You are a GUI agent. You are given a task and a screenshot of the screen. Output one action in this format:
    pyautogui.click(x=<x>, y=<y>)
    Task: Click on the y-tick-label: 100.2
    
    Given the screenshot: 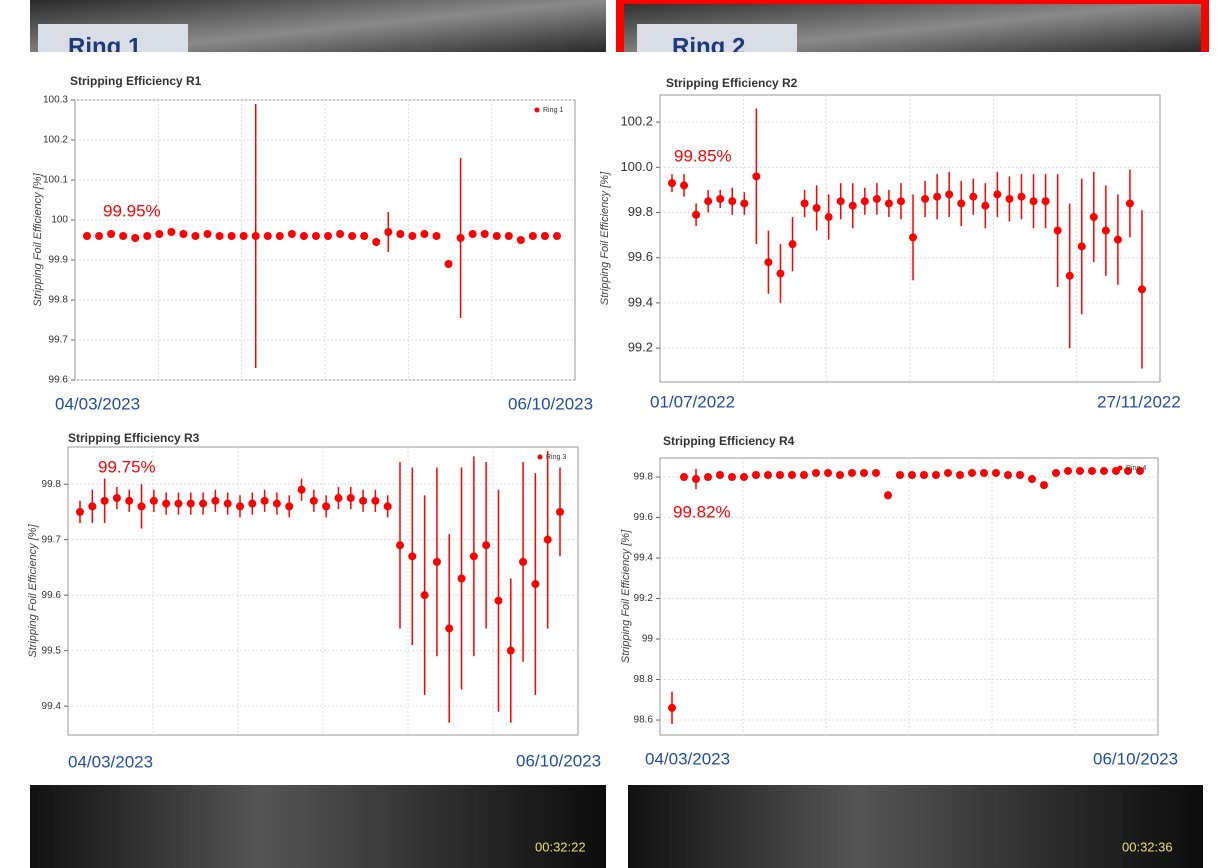 What is the action you would take?
    pyautogui.click(x=55, y=140)
    